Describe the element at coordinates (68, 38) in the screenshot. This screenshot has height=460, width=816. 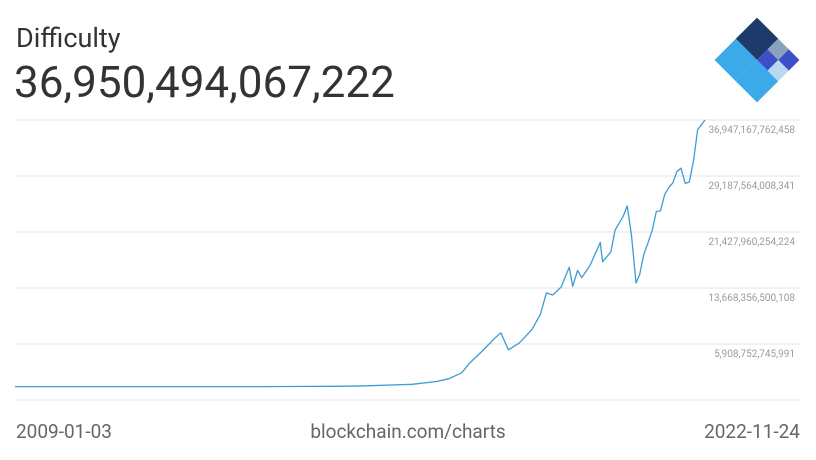
I see `chart-title: Difficulty` at that location.